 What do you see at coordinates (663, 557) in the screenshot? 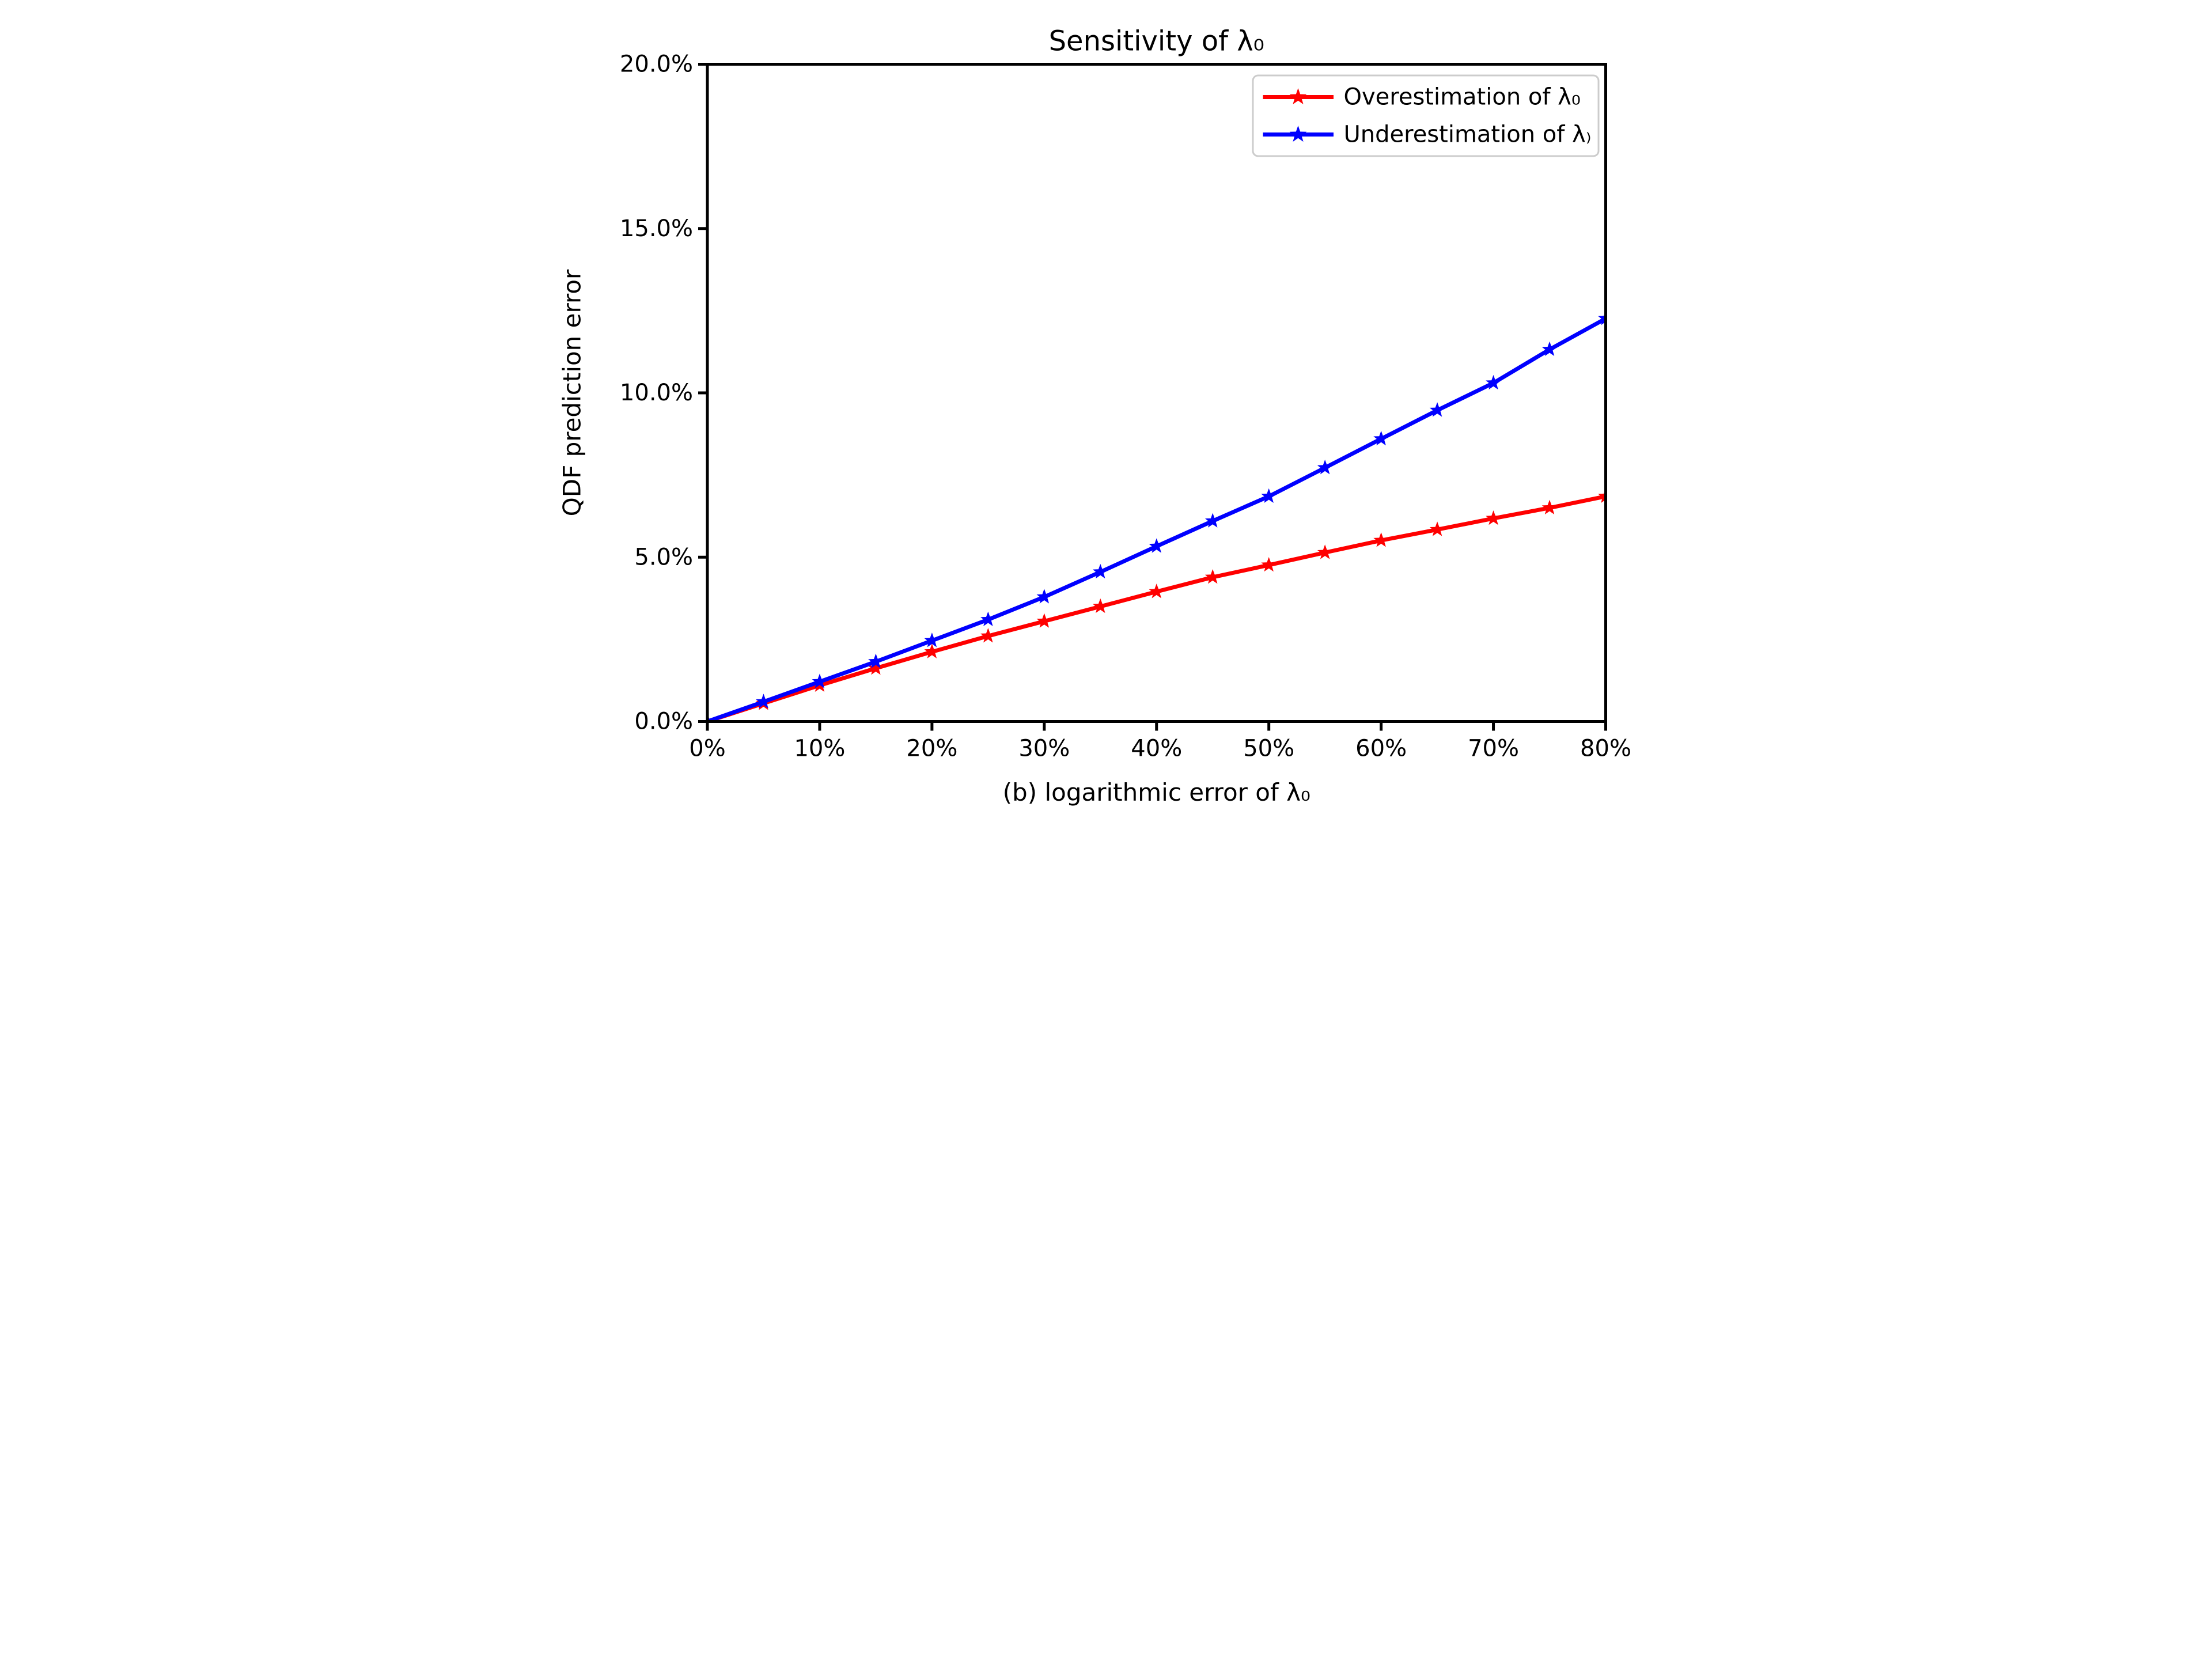
I see `y-tick-label: 5.0%` at bounding box center [663, 557].